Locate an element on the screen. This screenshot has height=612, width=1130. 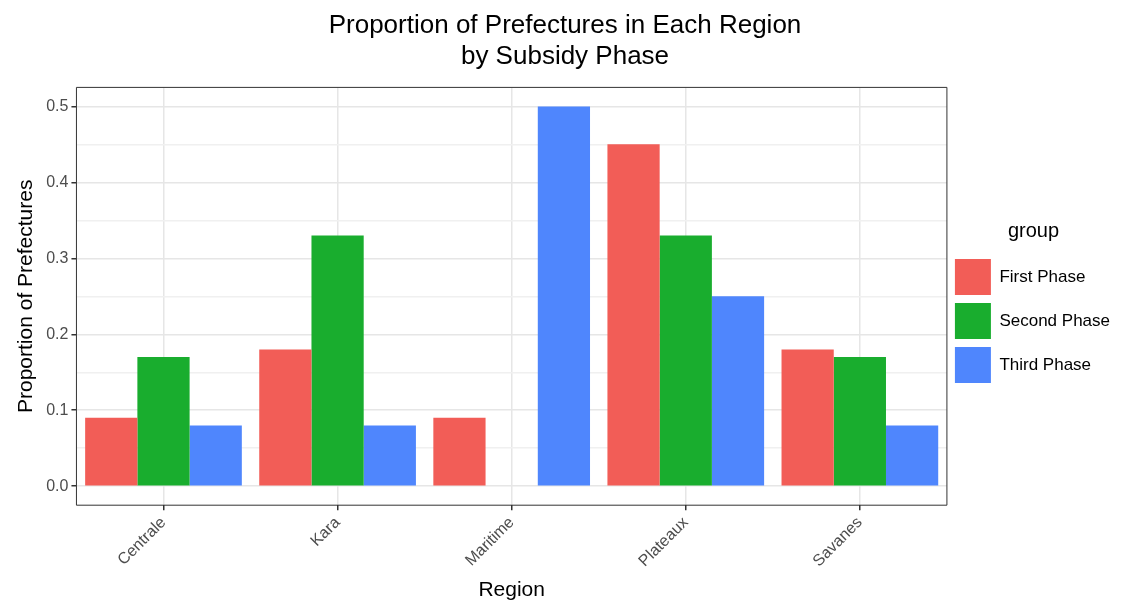
legend-label: Third Phase is located at coordinates (1045, 364).